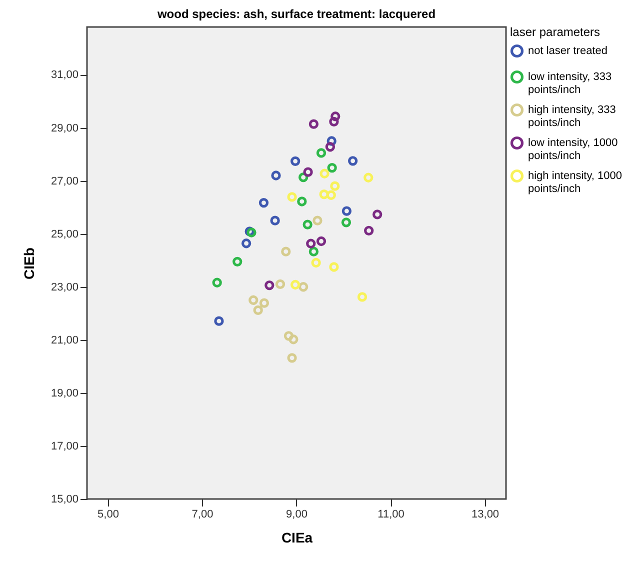  I want to click on legend-label: high intensity, 1000 points/inch, so click(575, 182).